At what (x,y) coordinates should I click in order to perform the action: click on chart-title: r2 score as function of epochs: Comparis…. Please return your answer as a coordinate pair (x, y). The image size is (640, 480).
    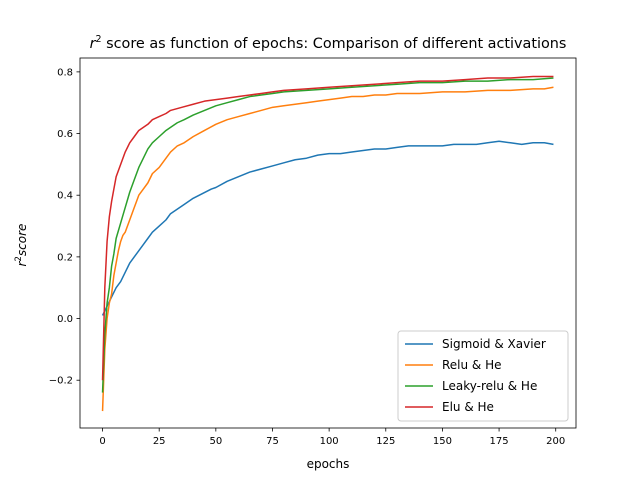
    Looking at the image, I should click on (328, 43).